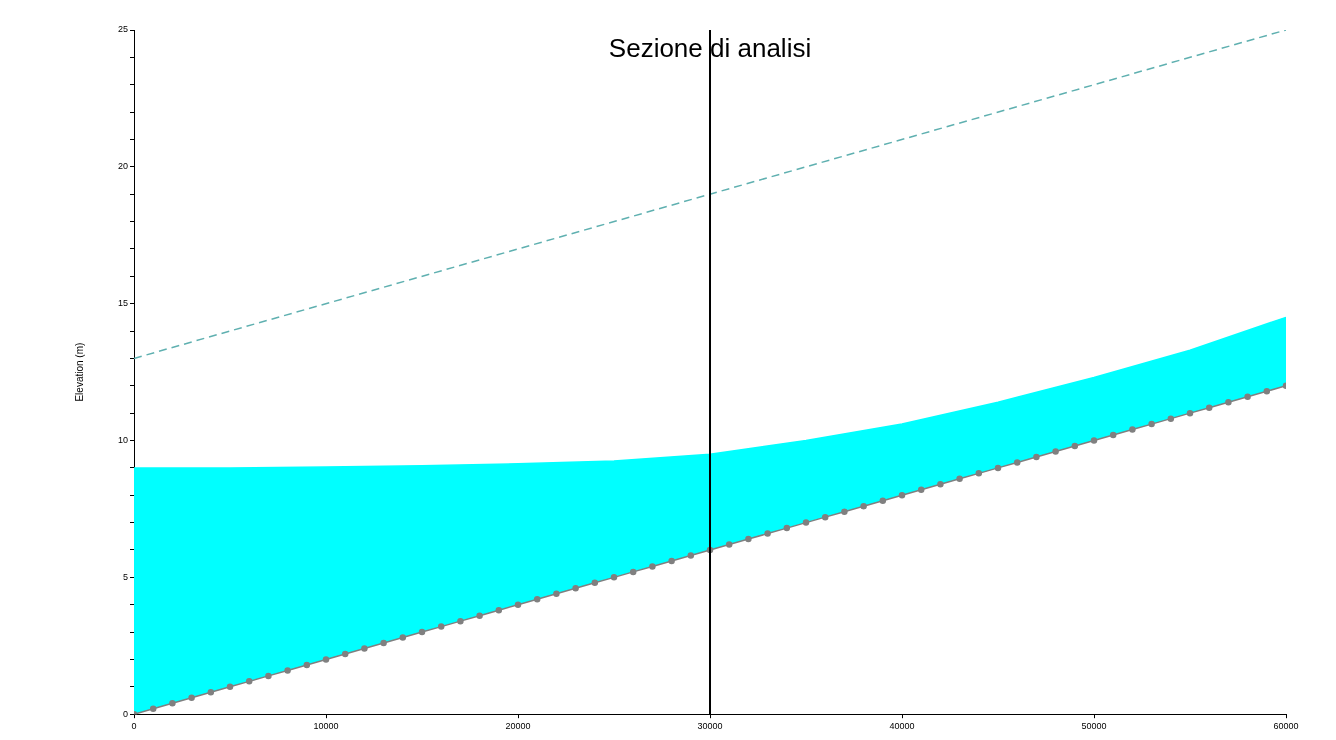 This screenshot has height=740, width=1336. Describe the element at coordinates (134, 726) in the screenshot. I see `x-tick-label: 0` at that location.